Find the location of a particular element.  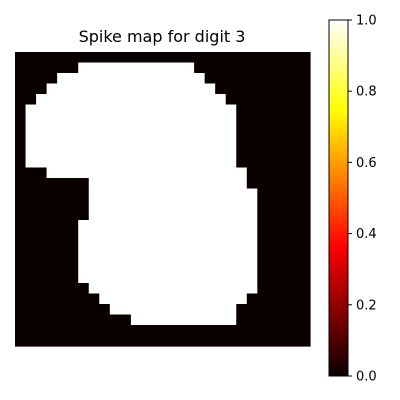

colorbar-tick-label: 0.6 is located at coordinates (366, 163).